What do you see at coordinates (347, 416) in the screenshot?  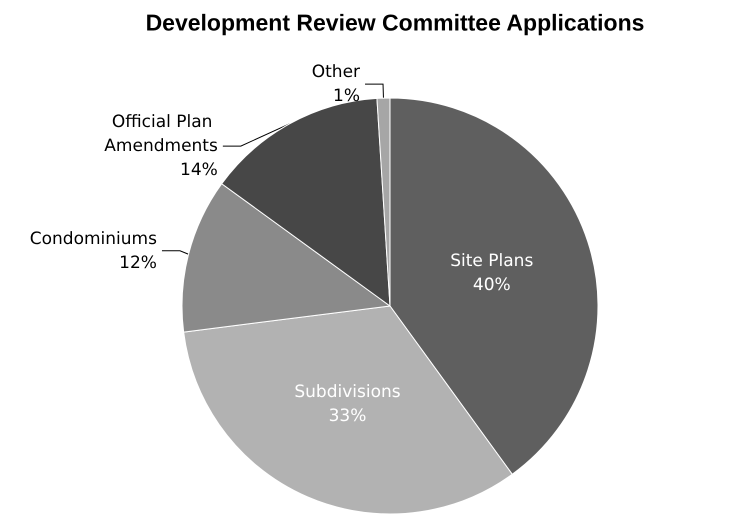 I see `data-label: 33%` at bounding box center [347, 416].